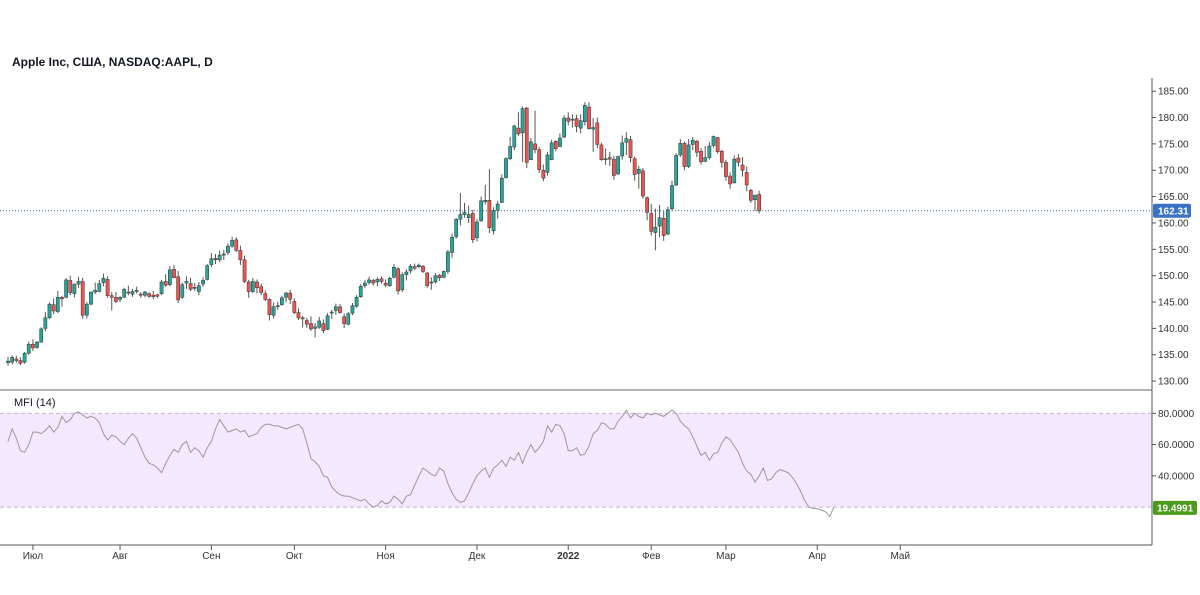  I want to click on price-tick-label: 185.00, so click(1173, 92).